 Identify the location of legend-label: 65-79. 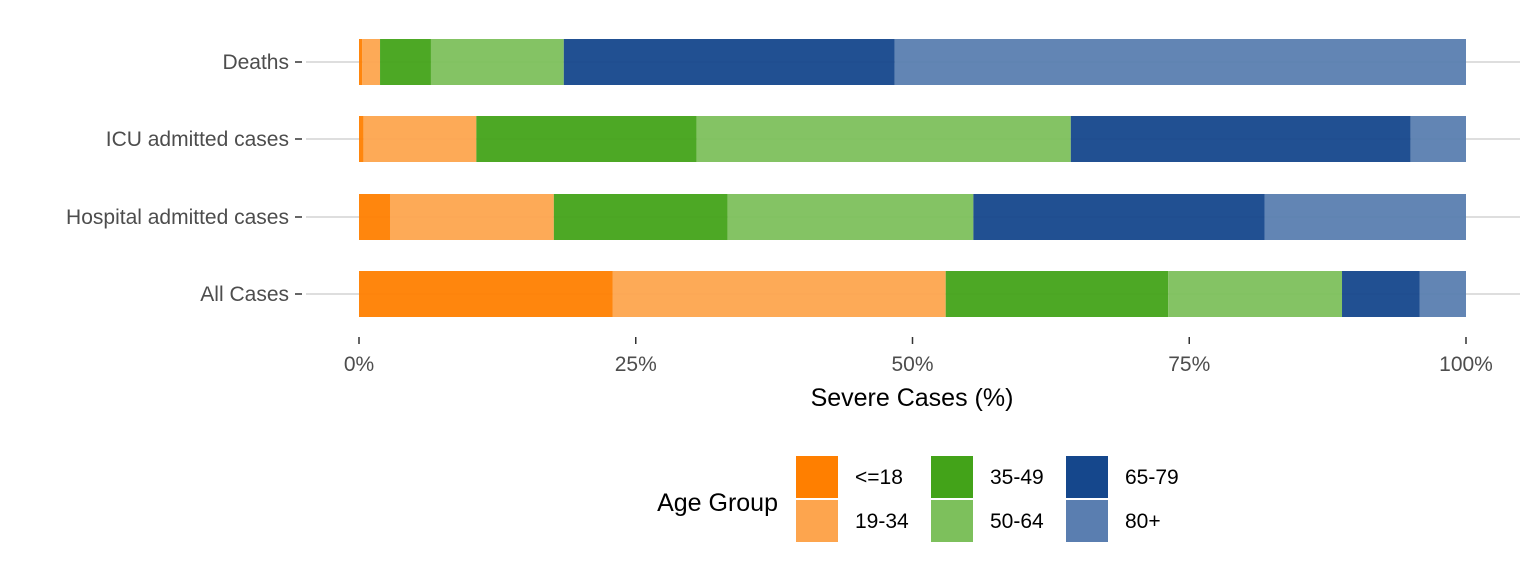
(1152, 477).